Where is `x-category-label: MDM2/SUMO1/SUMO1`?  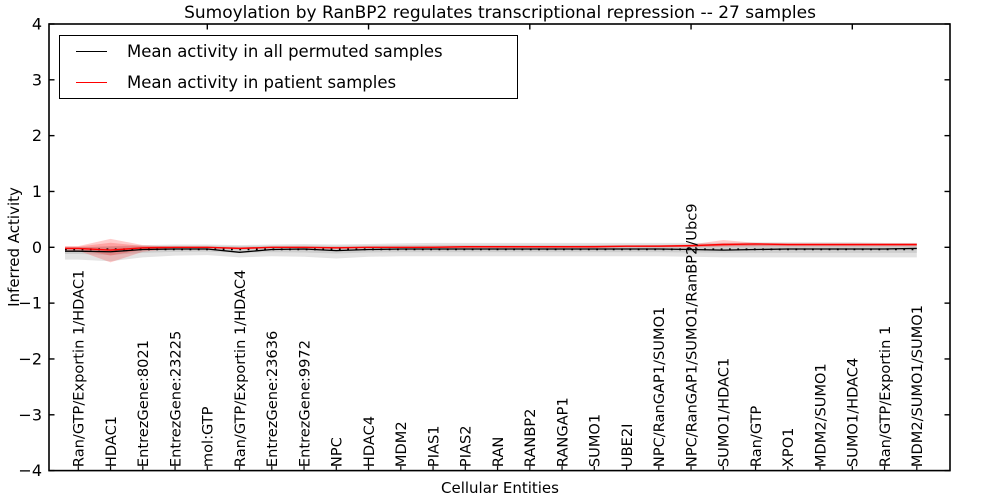 x-category-label: MDM2/SUMO1/SUMO1 is located at coordinates (917, 386).